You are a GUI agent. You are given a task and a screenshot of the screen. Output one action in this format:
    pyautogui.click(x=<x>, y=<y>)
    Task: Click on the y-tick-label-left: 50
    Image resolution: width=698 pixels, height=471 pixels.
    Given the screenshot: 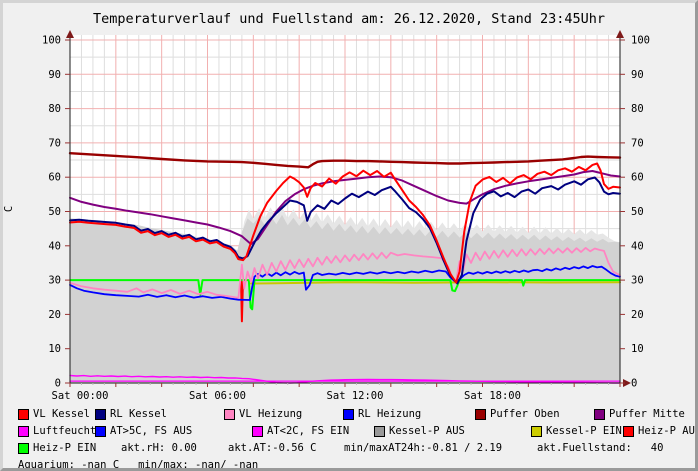 What is the action you would take?
    pyautogui.click(x=54, y=212)
    